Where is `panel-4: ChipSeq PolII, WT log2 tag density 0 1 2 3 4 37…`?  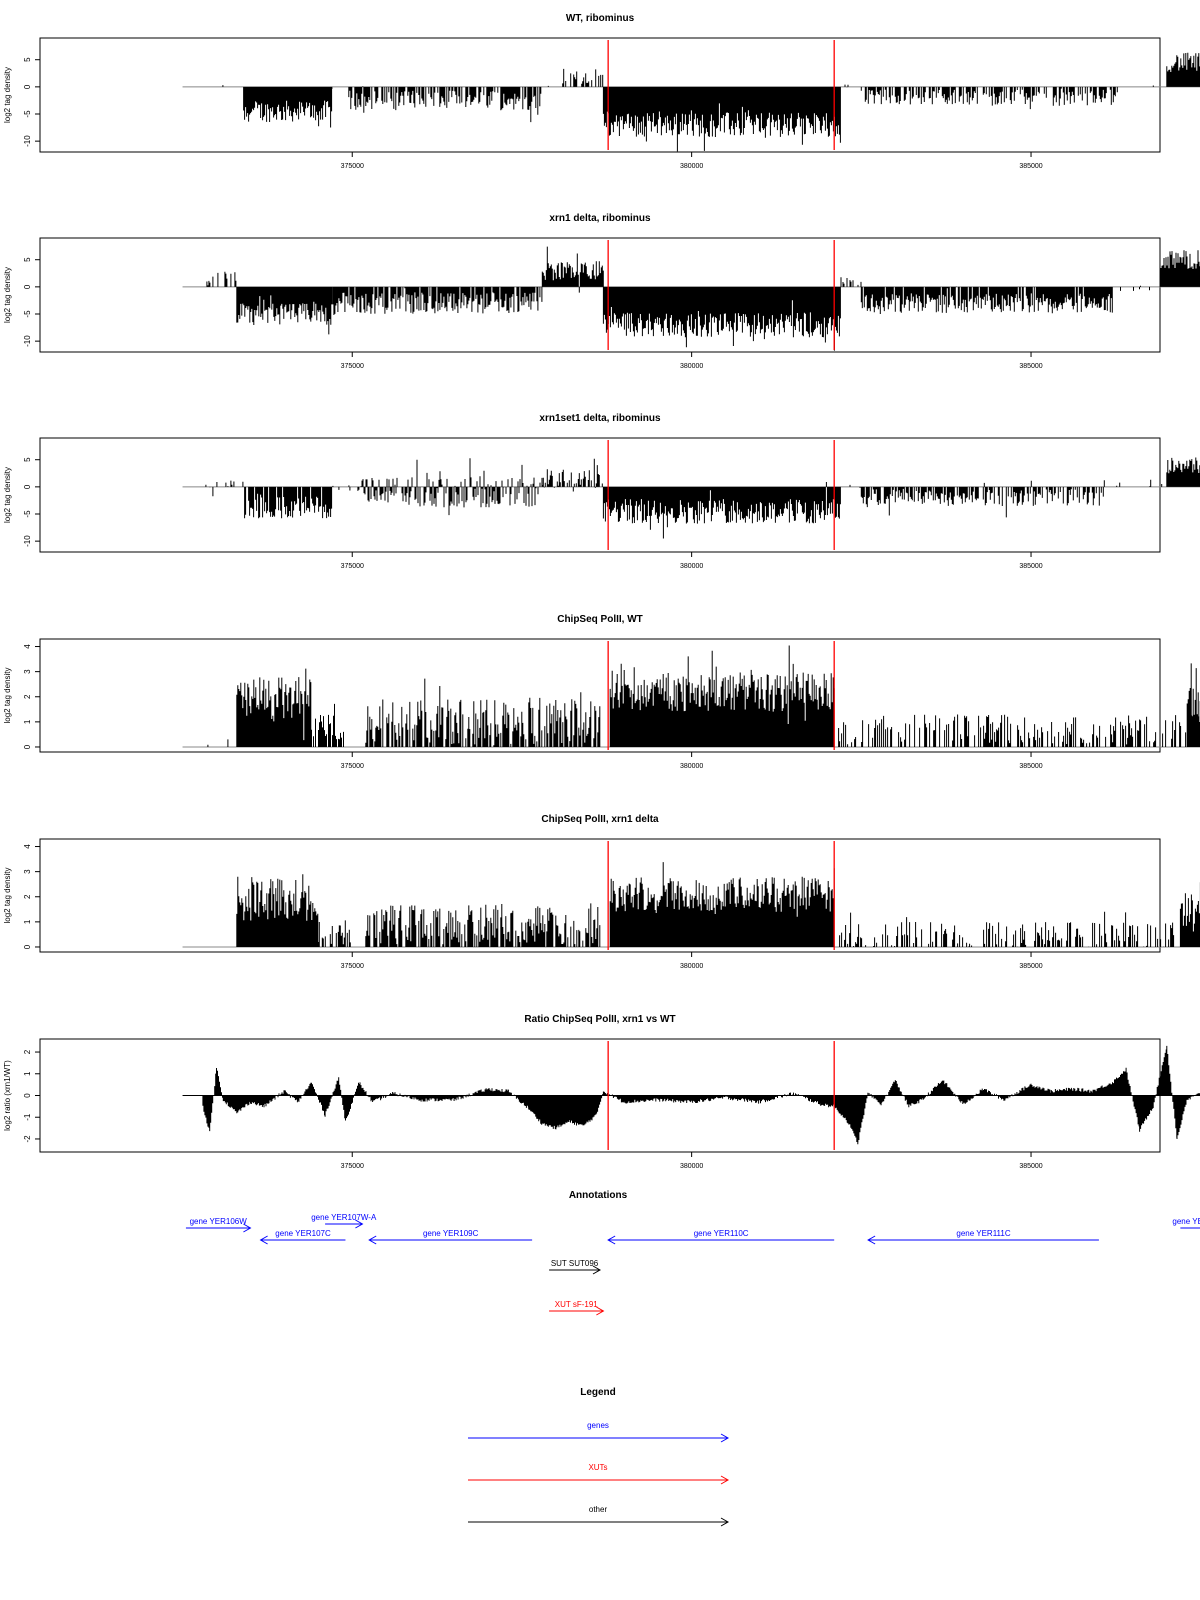 panel-4: ChipSeq PolII, WT log2 tag density 0 1 2 3 4 37… is located at coordinates (601, 692).